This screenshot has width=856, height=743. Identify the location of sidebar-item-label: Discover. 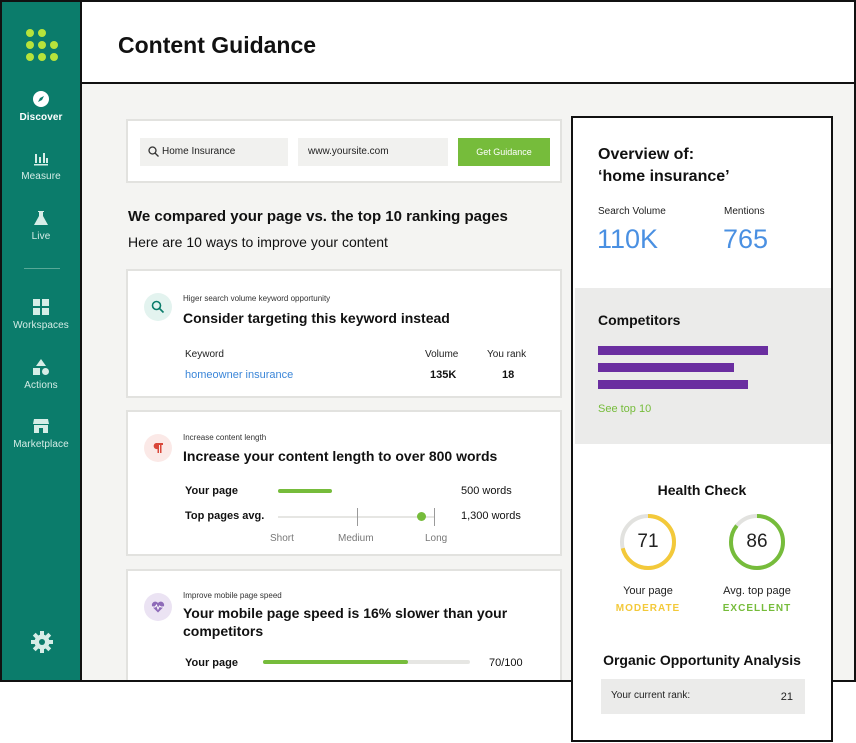
(41, 117).